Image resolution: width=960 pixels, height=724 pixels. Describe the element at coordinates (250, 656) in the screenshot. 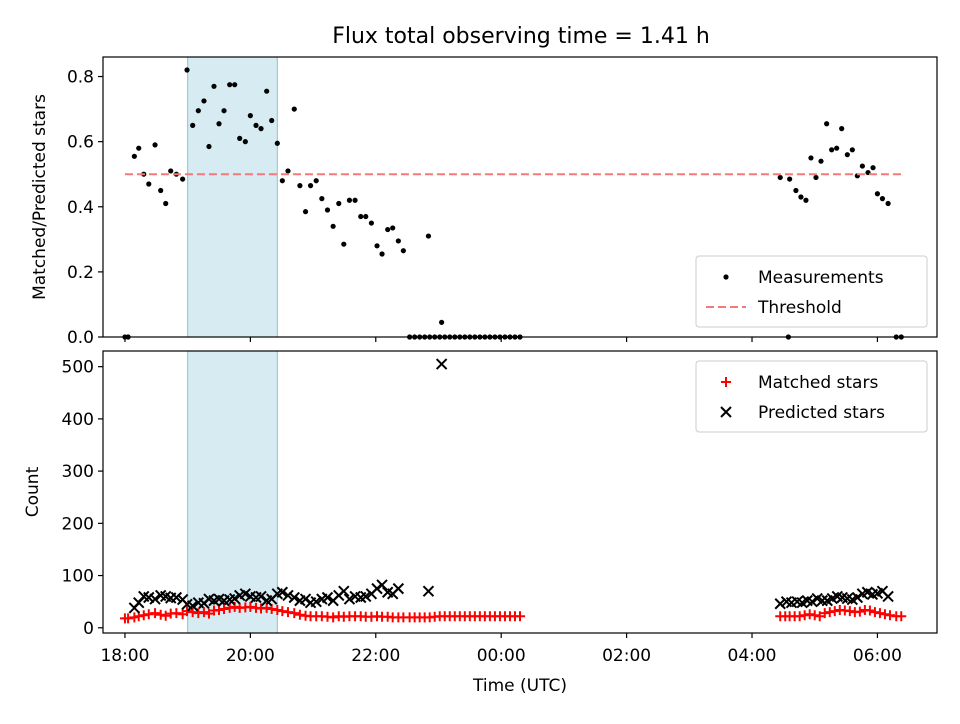

I see `x-tick-label: 20:00` at that location.